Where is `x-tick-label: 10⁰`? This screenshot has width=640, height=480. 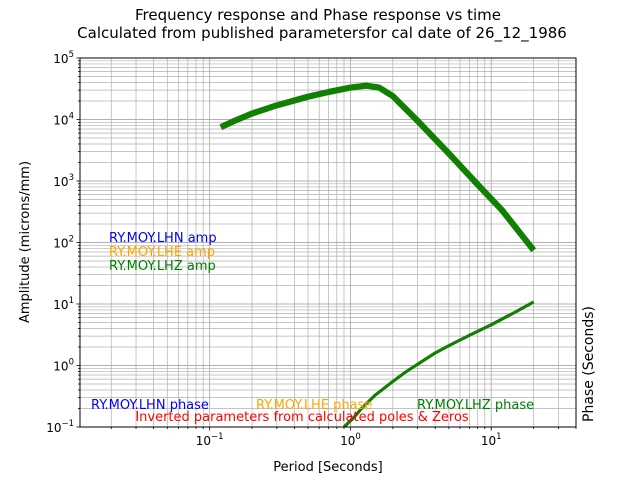 x-tick-label: 10⁰ is located at coordinates (350, 440).